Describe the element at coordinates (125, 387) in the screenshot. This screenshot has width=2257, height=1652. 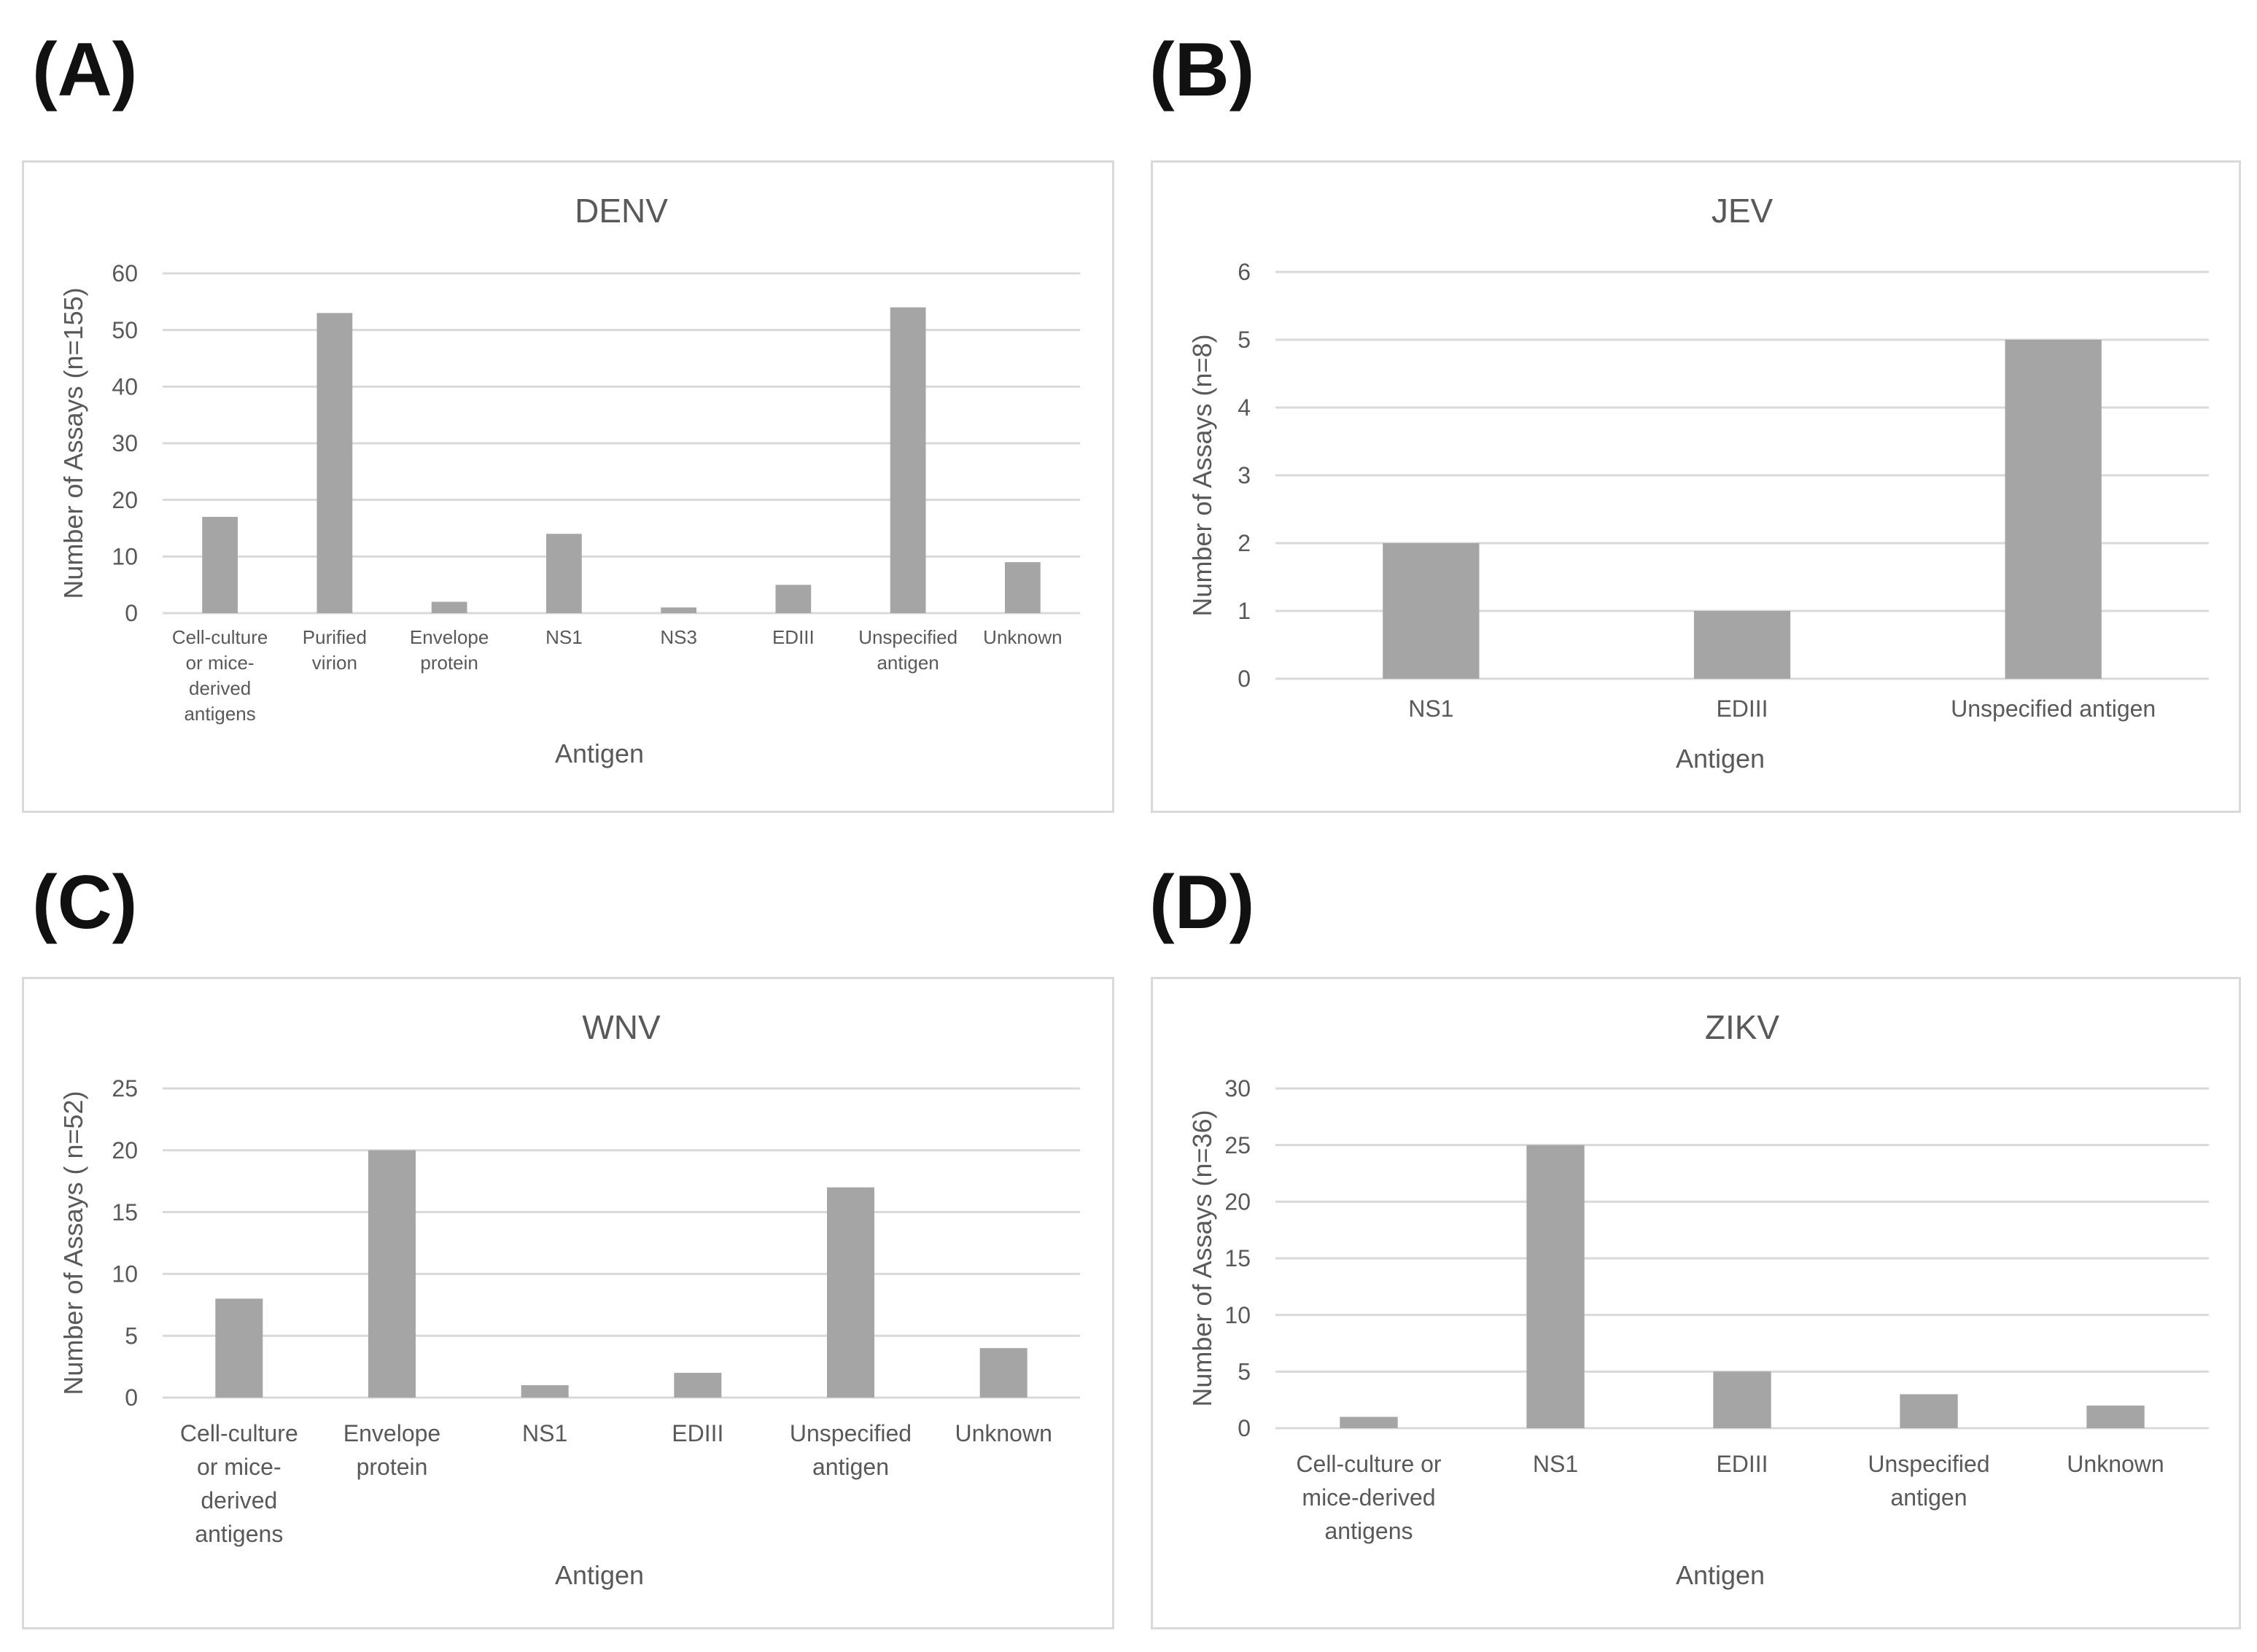
I see `denv-ytick-4: 40` at that location.